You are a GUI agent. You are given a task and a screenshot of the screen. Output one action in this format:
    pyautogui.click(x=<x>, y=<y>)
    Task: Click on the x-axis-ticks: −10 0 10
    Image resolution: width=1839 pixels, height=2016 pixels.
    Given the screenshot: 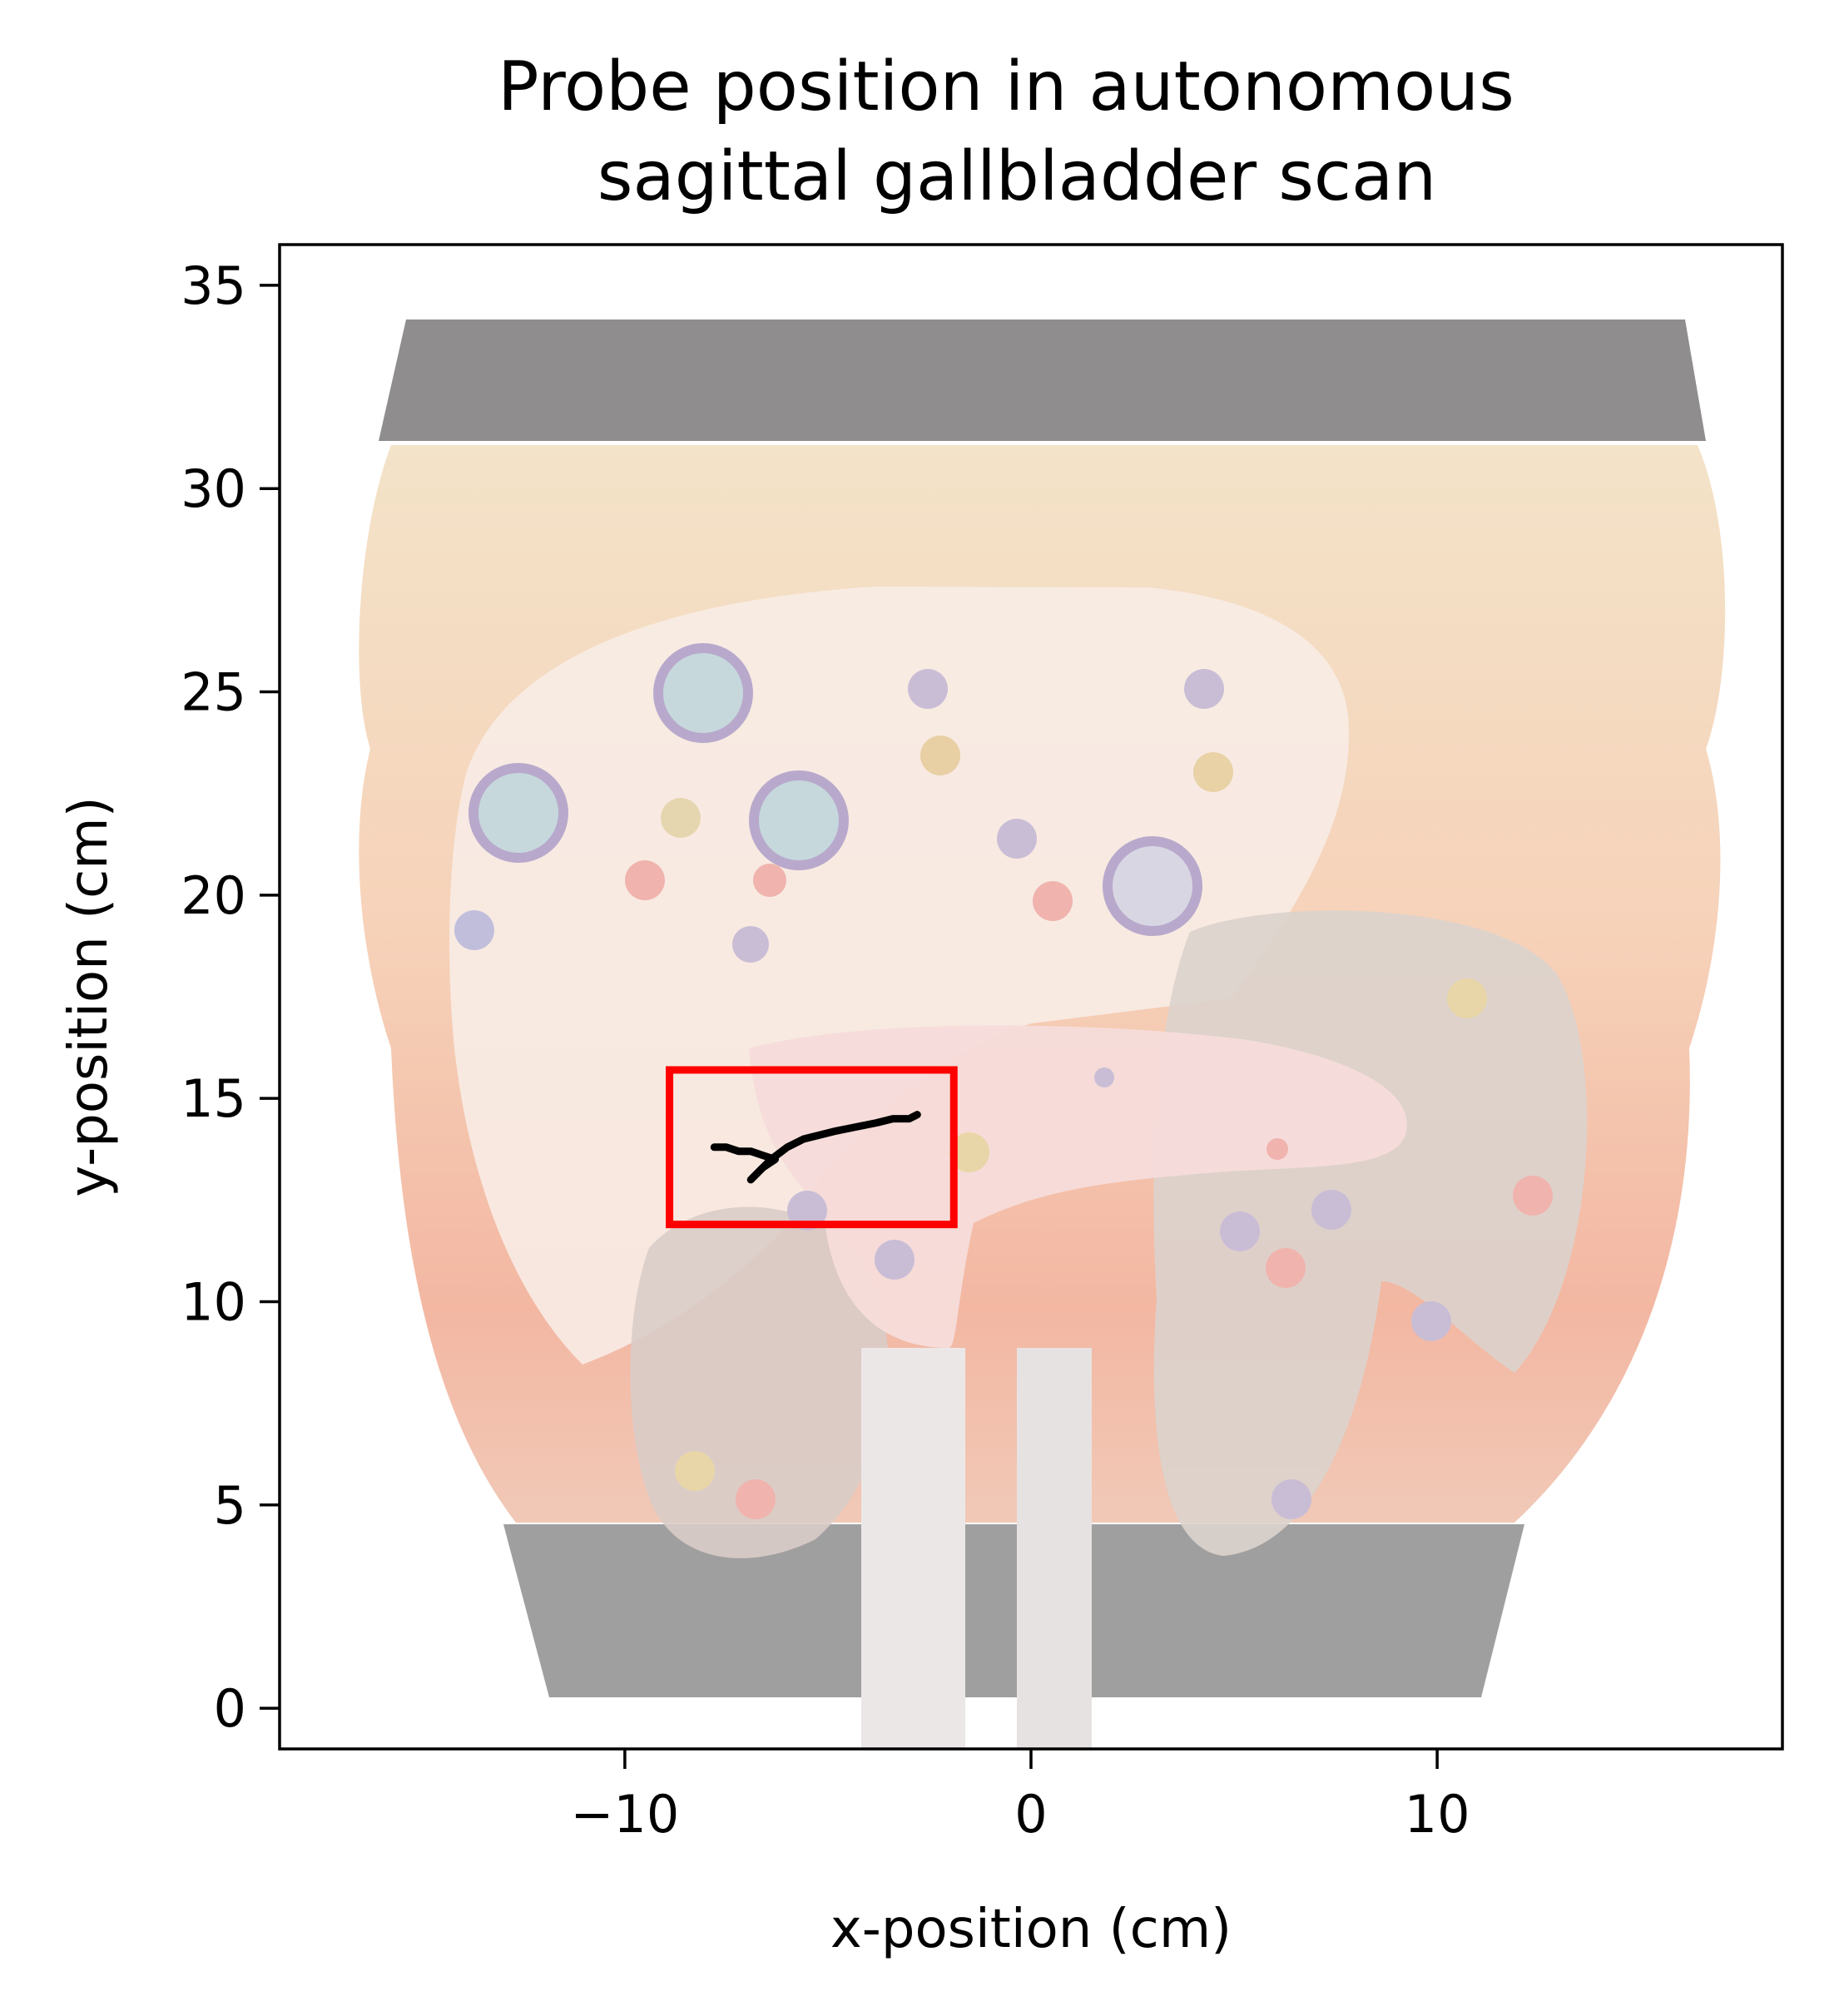 What is the action you would take?
    pyautogui.click(x=1020, y=1797)
    